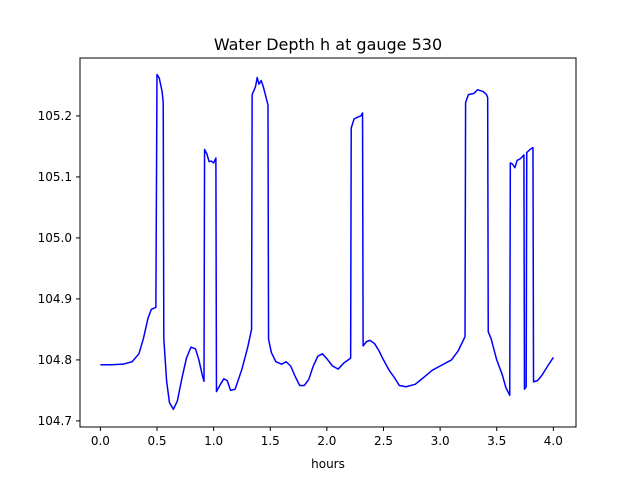 Image resolution: width=640 pixels, height=480 pixels. Describe the element at coordinates (213, 441) in the screenshot. I see `x-tick-label: 1.0` at that location.